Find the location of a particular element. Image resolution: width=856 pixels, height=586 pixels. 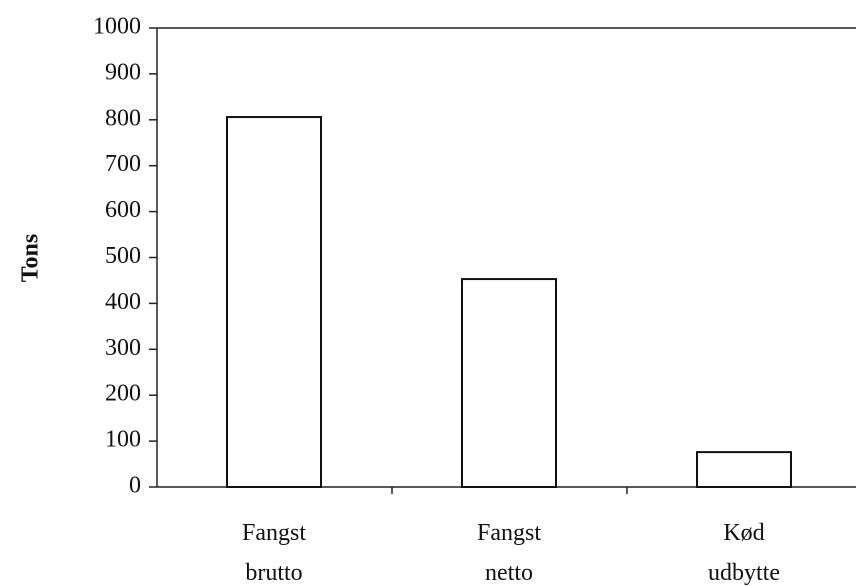

y-tick-label: 300 is located at coordinates (123, 348).